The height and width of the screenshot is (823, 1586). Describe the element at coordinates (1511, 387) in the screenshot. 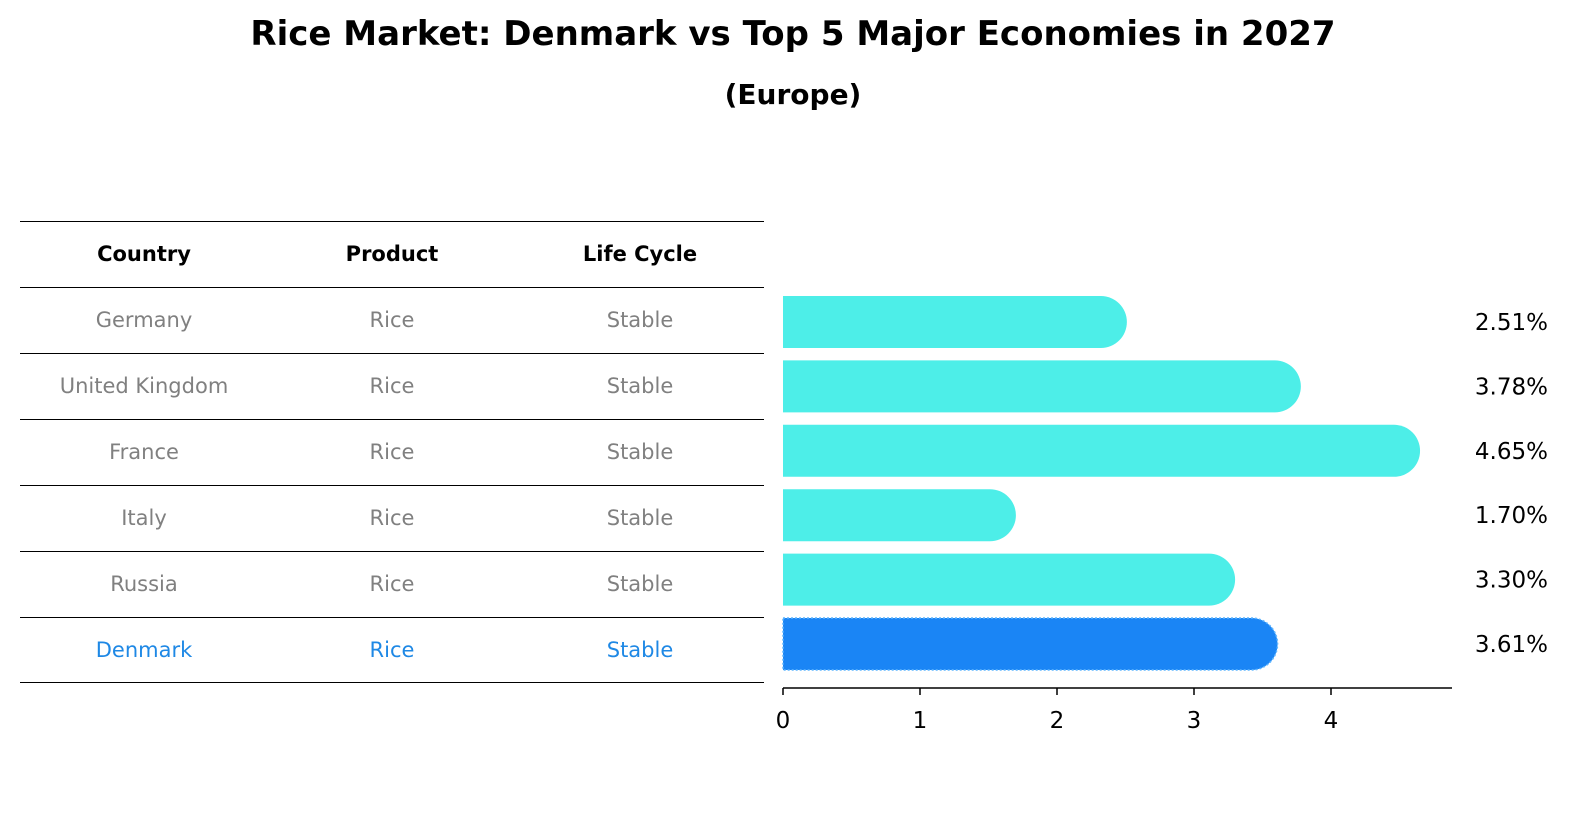

I see `value-label: 3.78%` at that location.